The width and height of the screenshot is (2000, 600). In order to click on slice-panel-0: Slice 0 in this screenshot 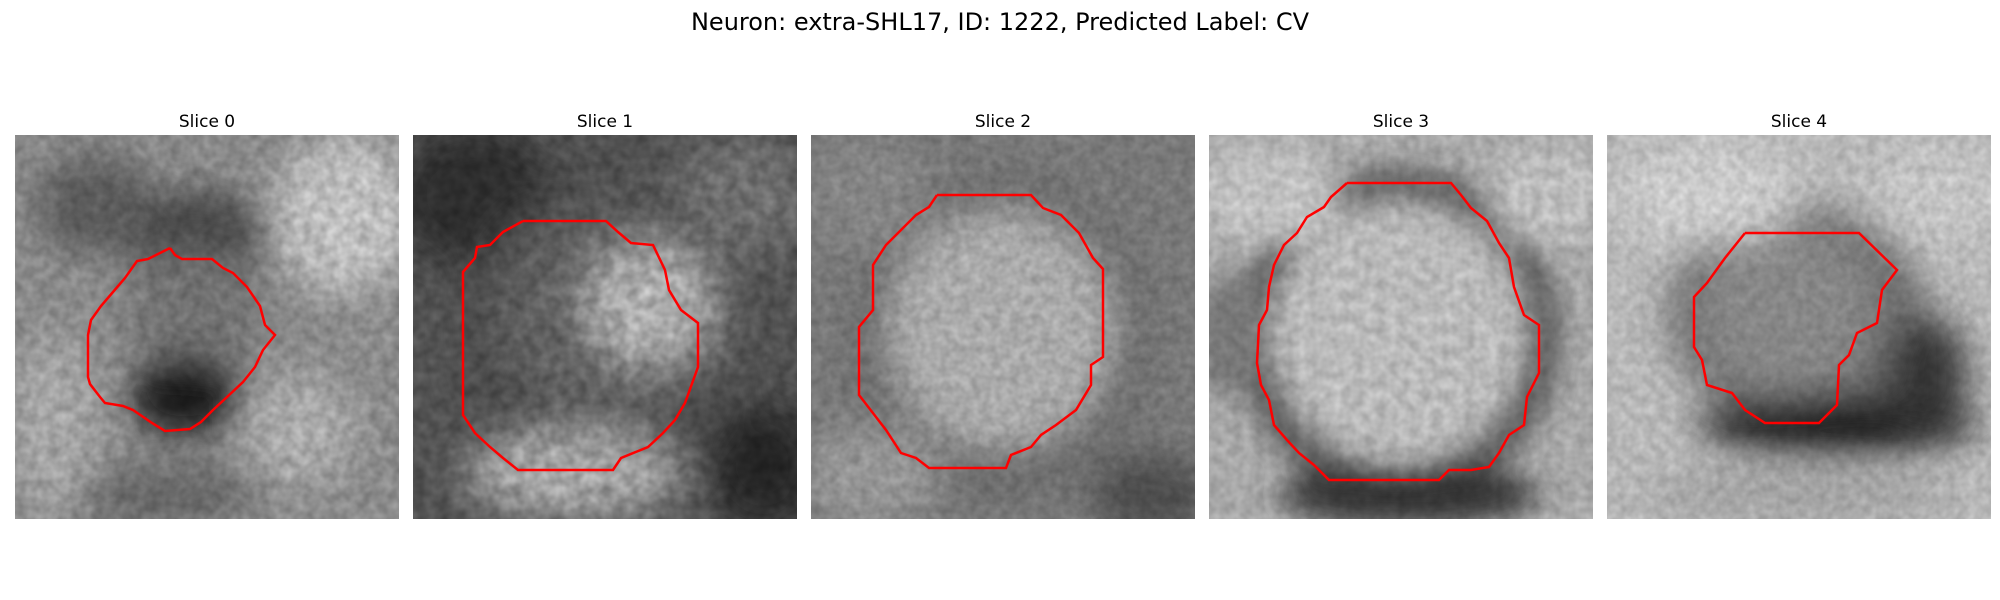, I will do `click(207, 314)`.